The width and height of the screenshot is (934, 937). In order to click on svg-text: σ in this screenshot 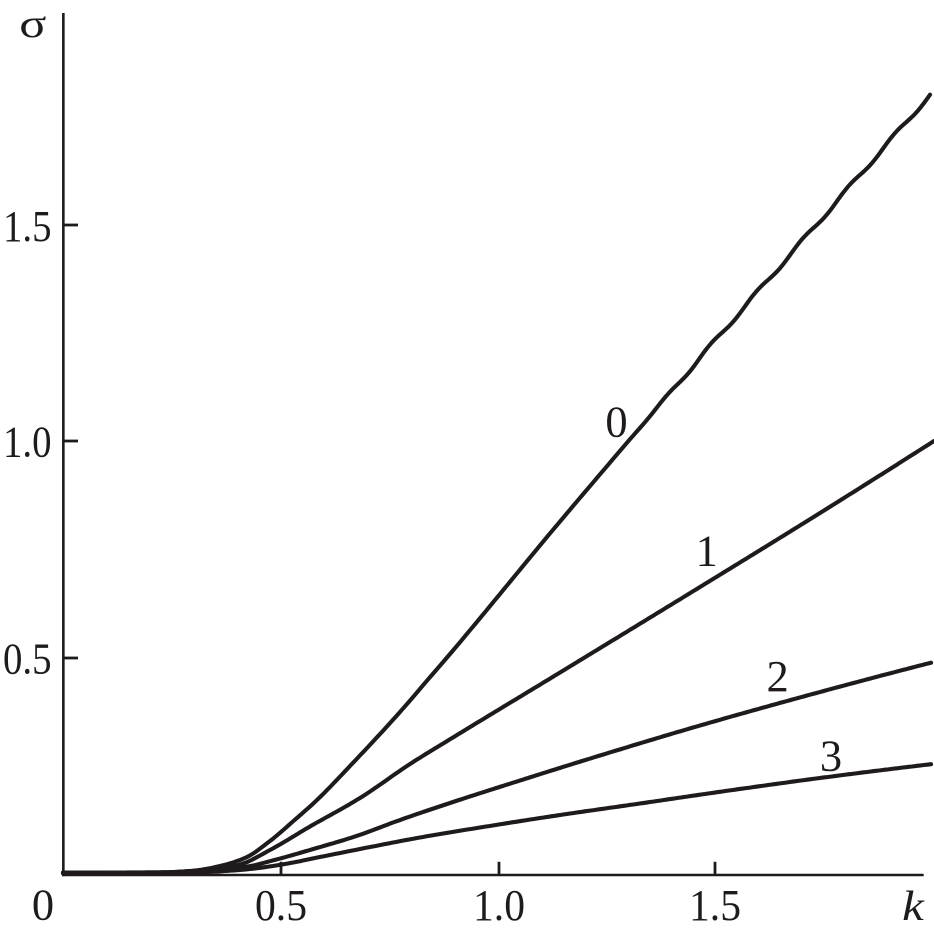, I will do `click(32, 23)`.